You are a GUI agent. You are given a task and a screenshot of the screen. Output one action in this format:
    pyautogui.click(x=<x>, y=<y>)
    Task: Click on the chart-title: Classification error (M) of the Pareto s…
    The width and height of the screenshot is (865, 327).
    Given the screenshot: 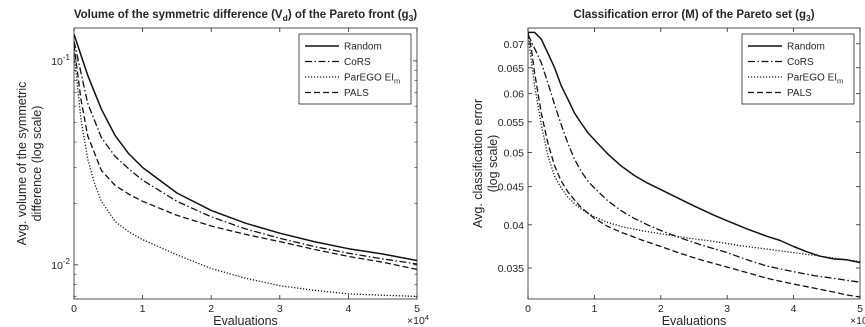 What is the action you would take?
    pyautogui.click(x=693, y=16)
    